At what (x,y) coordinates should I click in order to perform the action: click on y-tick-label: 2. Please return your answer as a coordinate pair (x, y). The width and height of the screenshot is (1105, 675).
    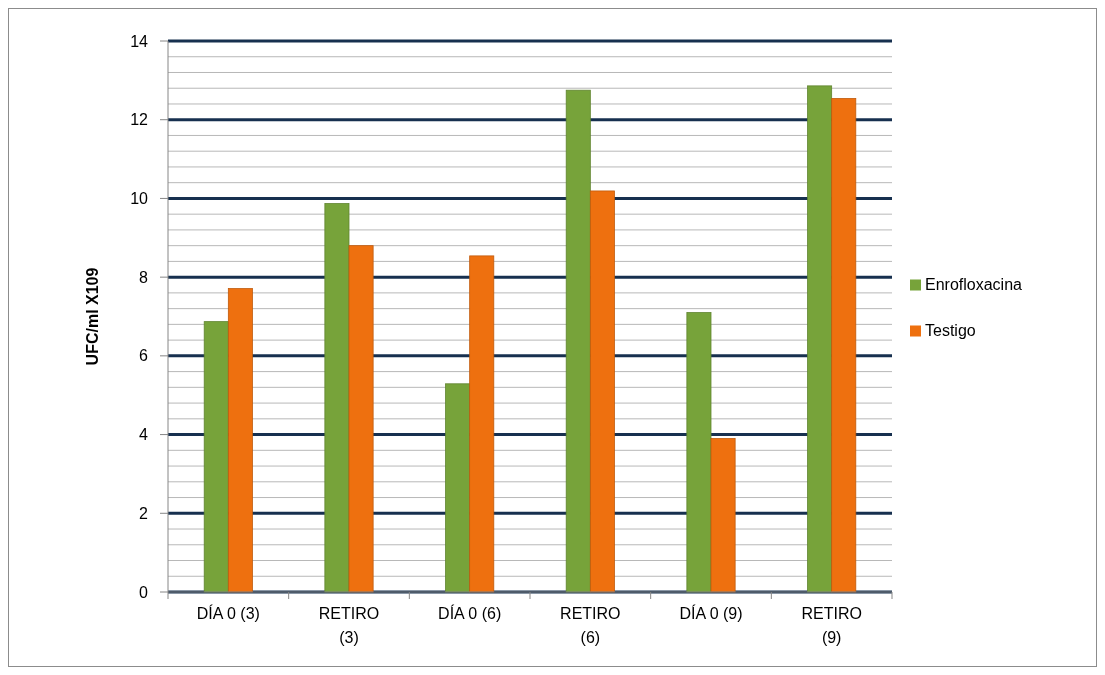
    Looking at the image, I should click on (144, 513).